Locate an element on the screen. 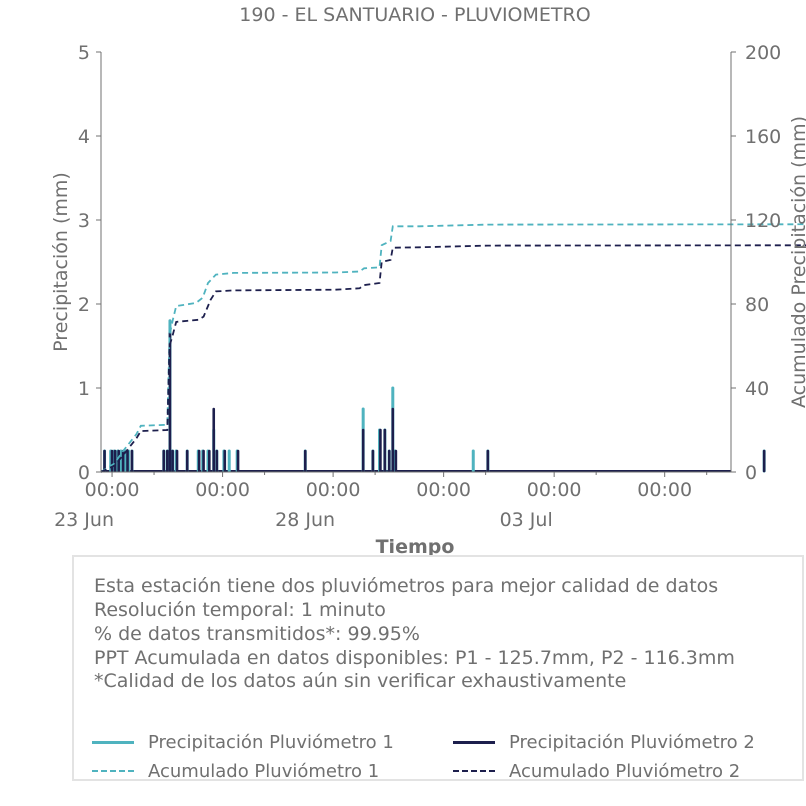  y-tick-label: 2 is located at coordinates (84, 305).